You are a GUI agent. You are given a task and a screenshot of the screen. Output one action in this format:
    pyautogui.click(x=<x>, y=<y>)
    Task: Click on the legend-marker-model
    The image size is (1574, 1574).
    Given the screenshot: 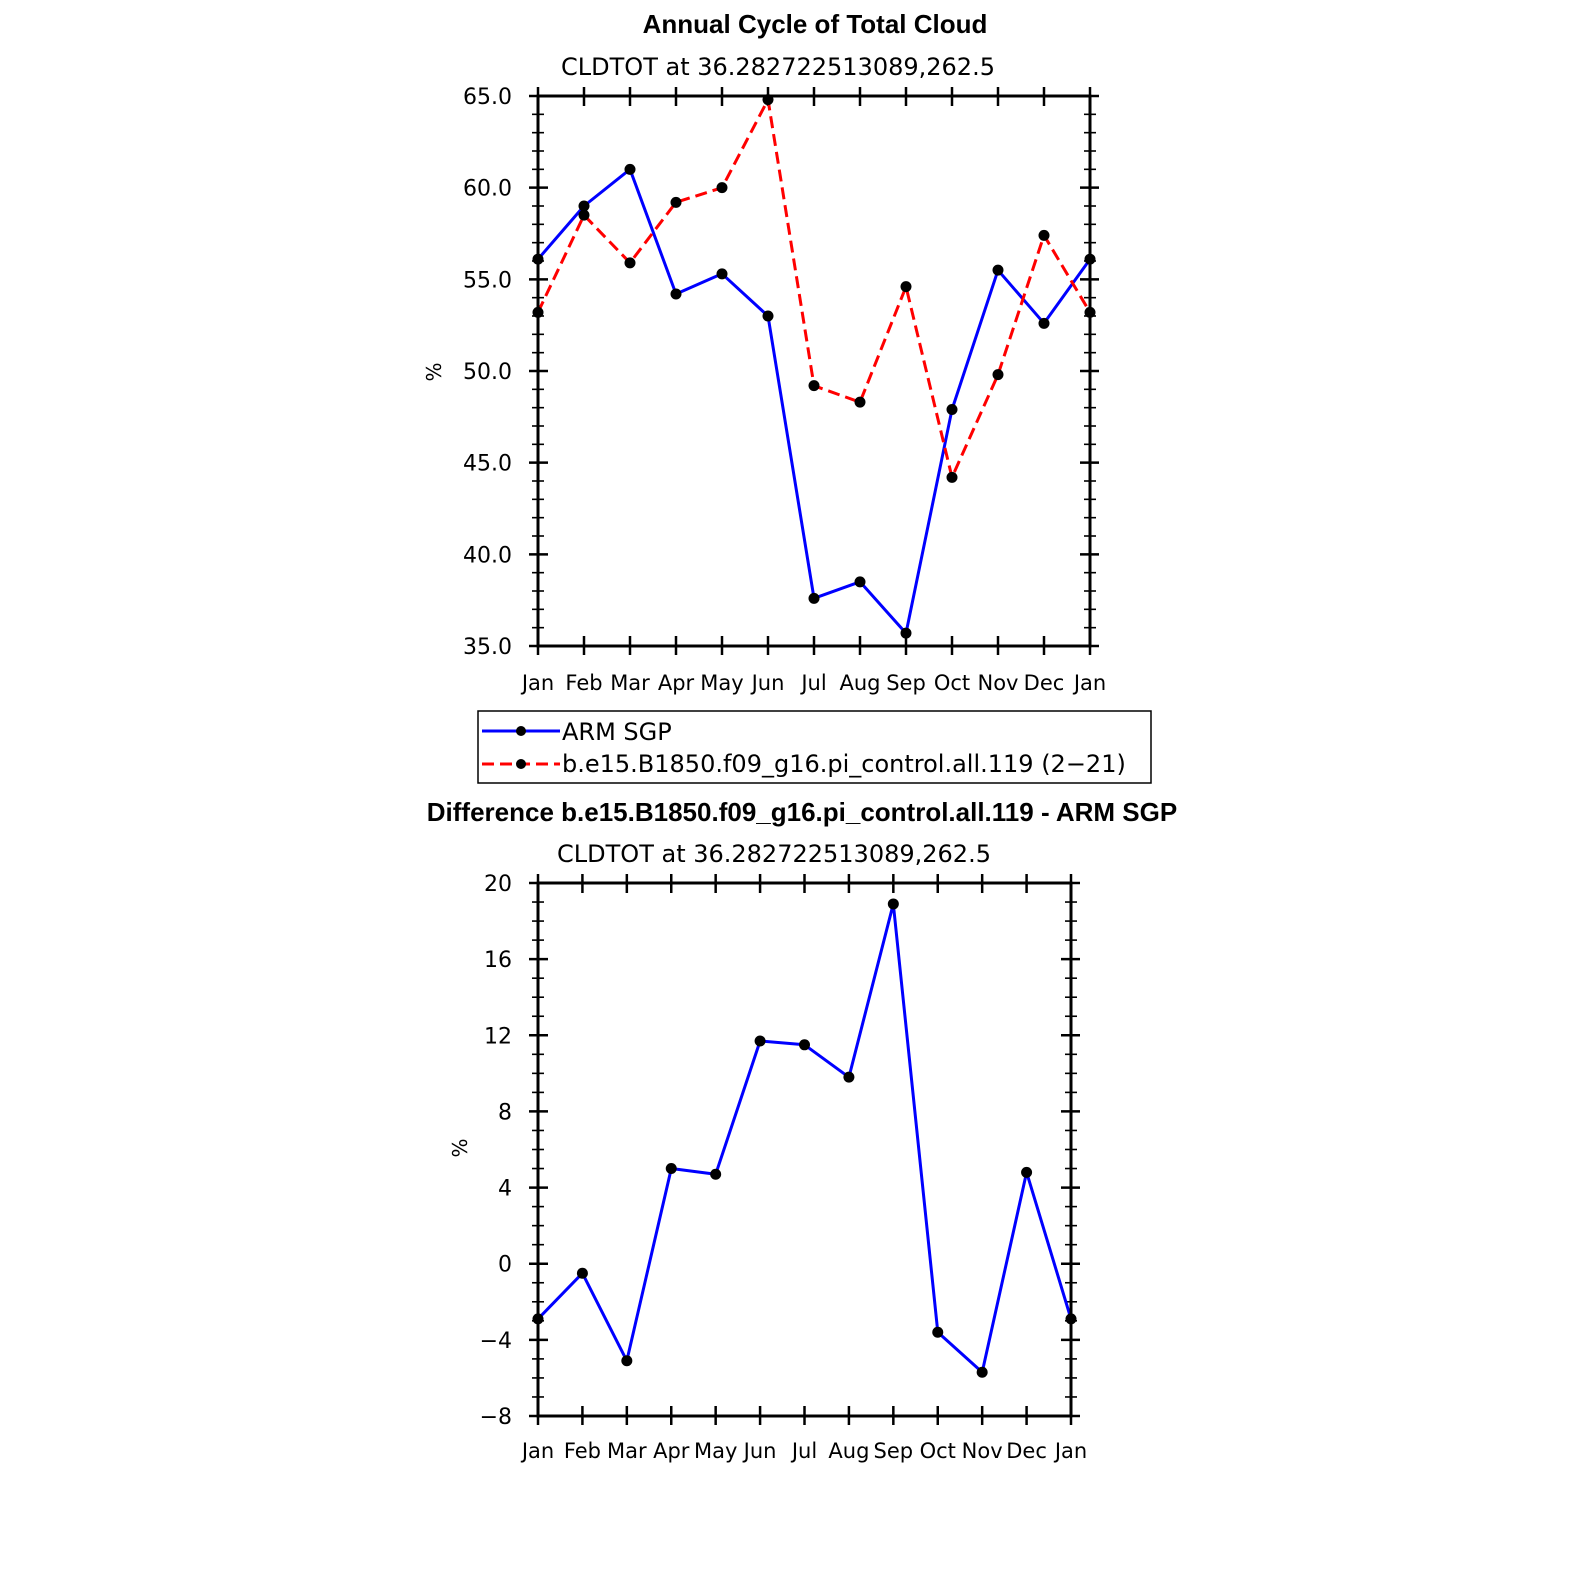 What is the action you would take?
    pyautogui.click(x=521, y=764)
    